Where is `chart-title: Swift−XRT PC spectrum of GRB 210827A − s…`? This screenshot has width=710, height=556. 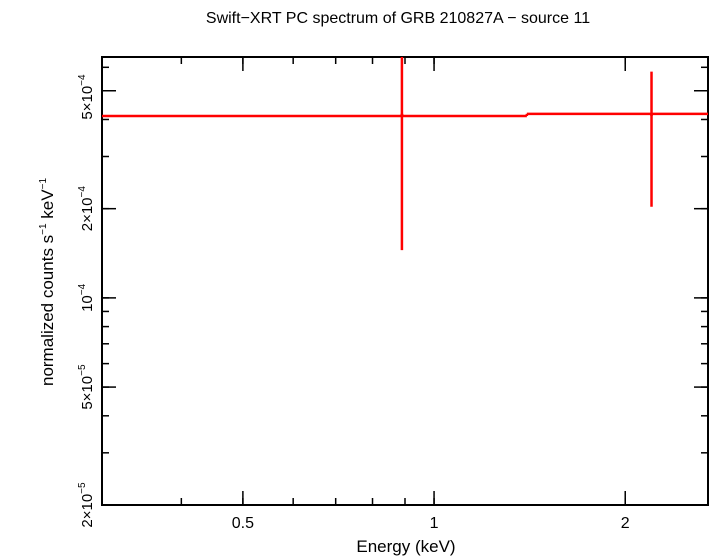
chart-title: Swift−XRT PC spectrum of GRB 210827A − s… is located at coordinates (398, 18).